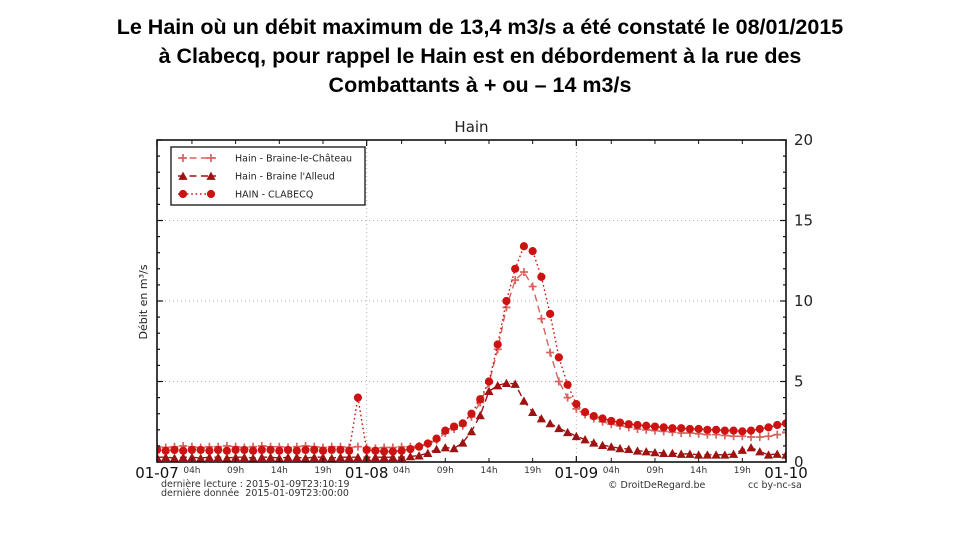  I want to click on svg-text: 15, so click(803, 221).